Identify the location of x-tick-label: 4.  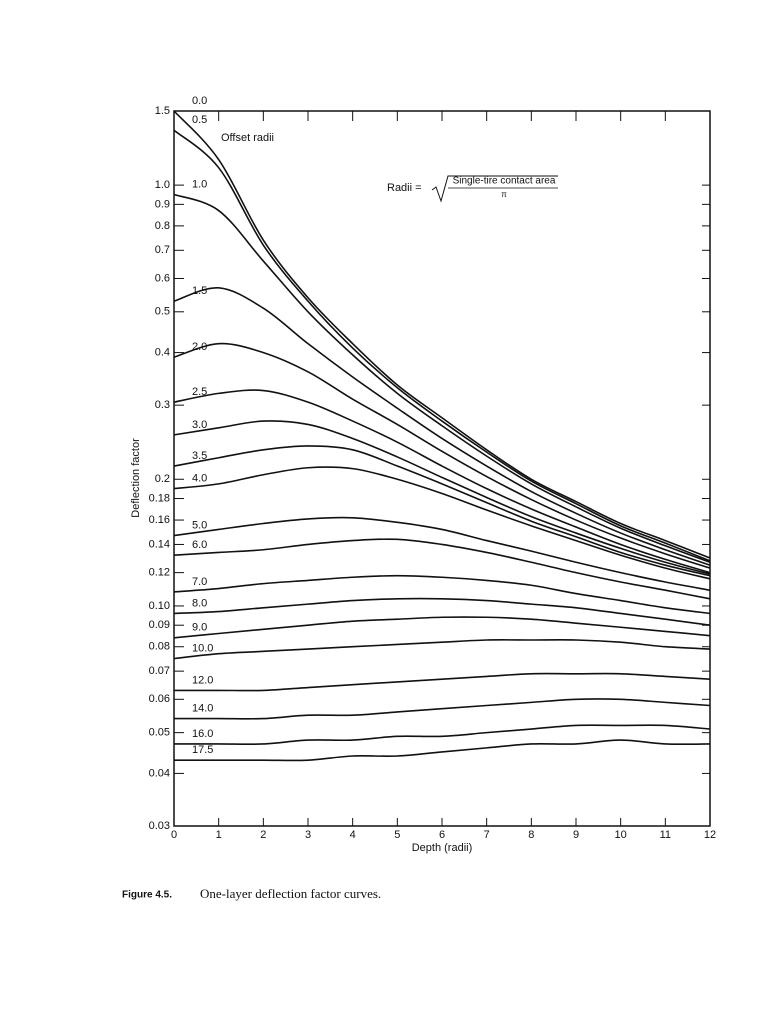
(353, 835).